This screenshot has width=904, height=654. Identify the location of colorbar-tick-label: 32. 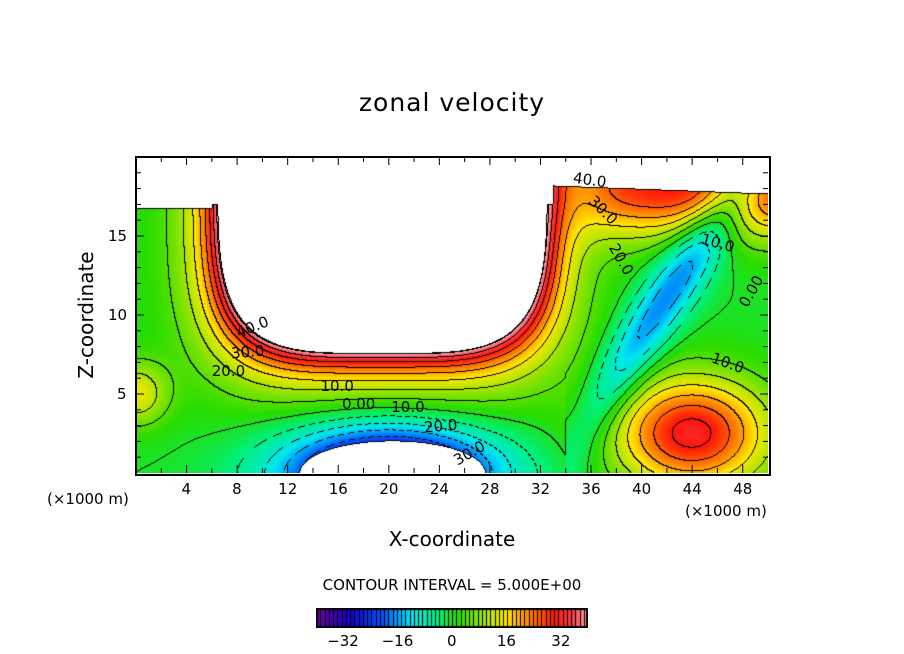
(561, 641).